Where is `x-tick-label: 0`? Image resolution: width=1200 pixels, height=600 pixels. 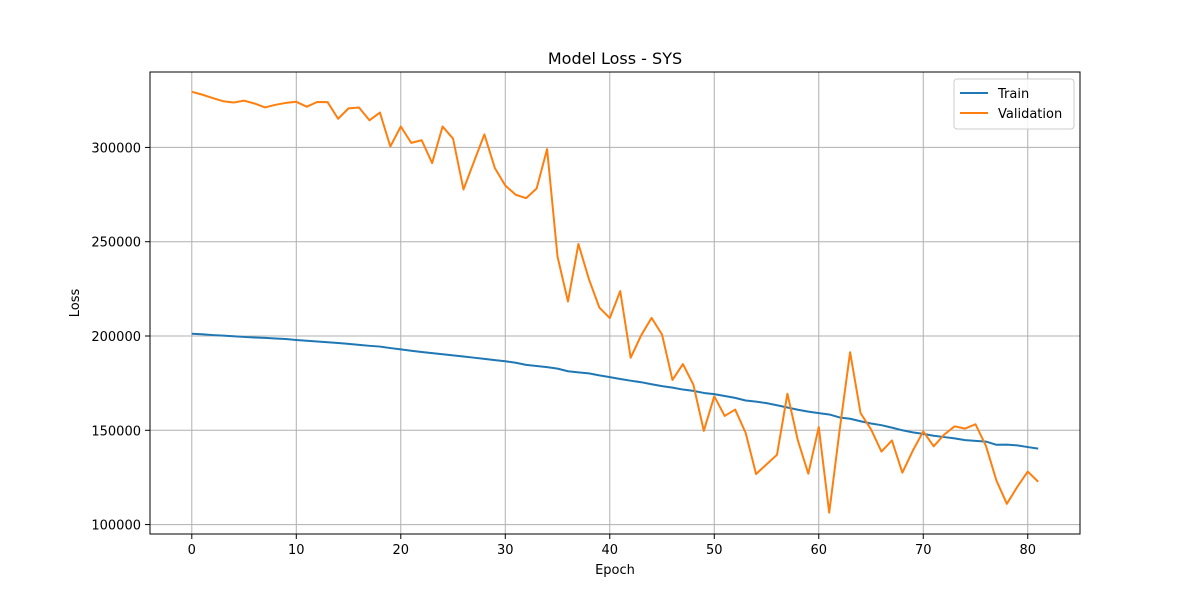 x-tick-label: 0 is located at coordinates (192, 550).